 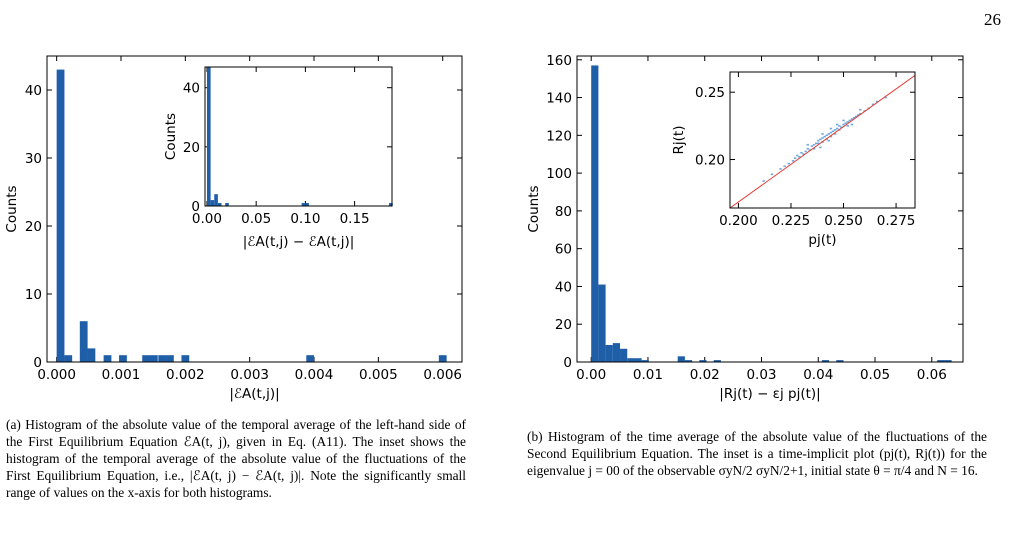 What do you see at coordinates (534, 208) in the screenshot?
I see `b-main-y-axis-label: Counts` at bounding box center [534, 208].